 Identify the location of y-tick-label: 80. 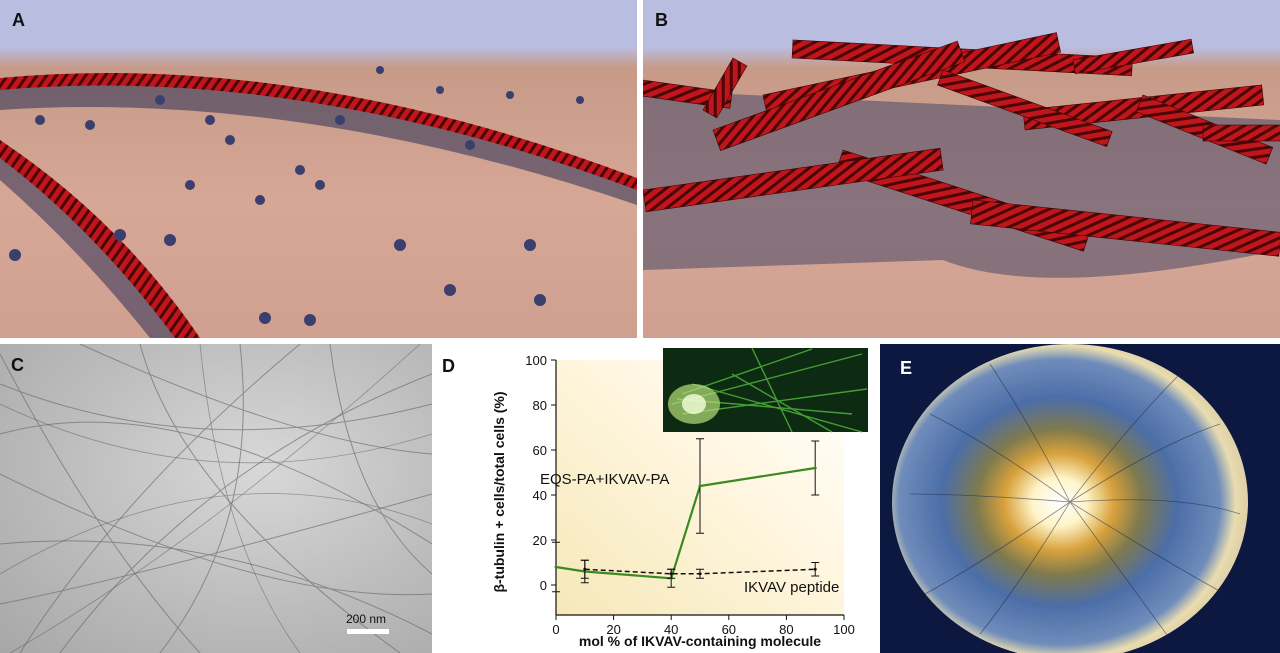
(540, 405).